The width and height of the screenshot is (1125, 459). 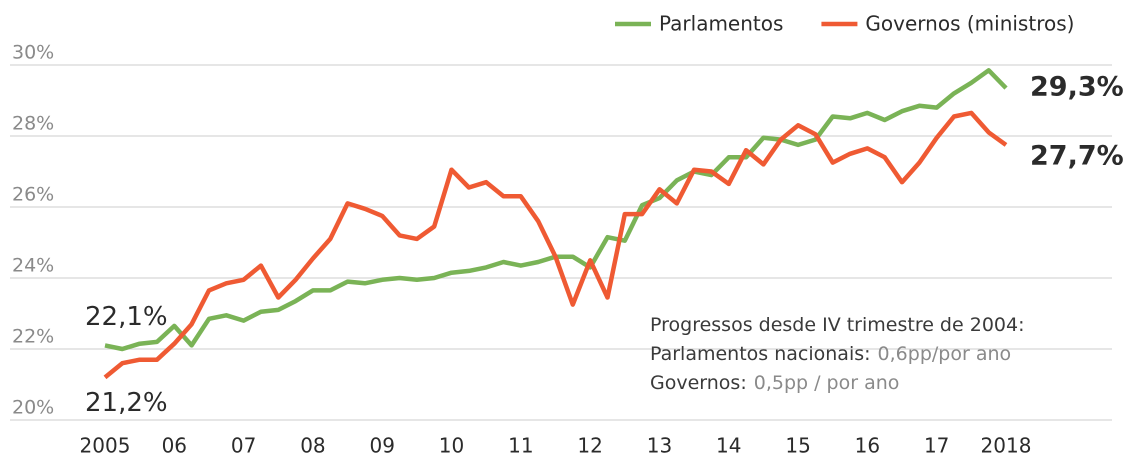 What do you see at coordinates (969, 24) in the screenshot?
I see `legend-label: Governos (ministros)` at bounding box center [969, 24].